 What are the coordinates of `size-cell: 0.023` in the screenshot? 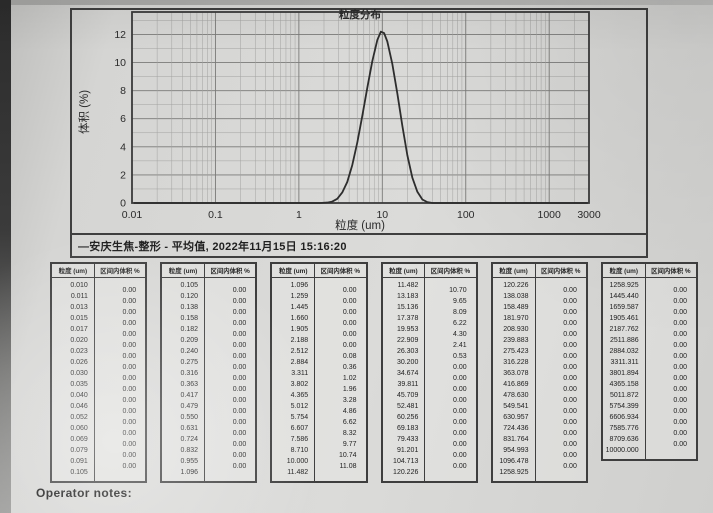 It's located at (79, 351).